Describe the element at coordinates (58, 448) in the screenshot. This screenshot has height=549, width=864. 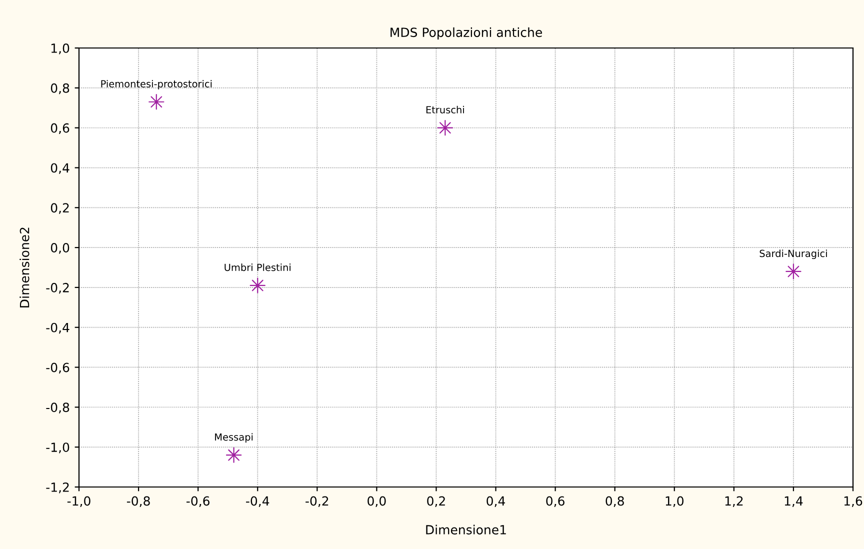
I see `y-tick-label: -1,0` at that location.